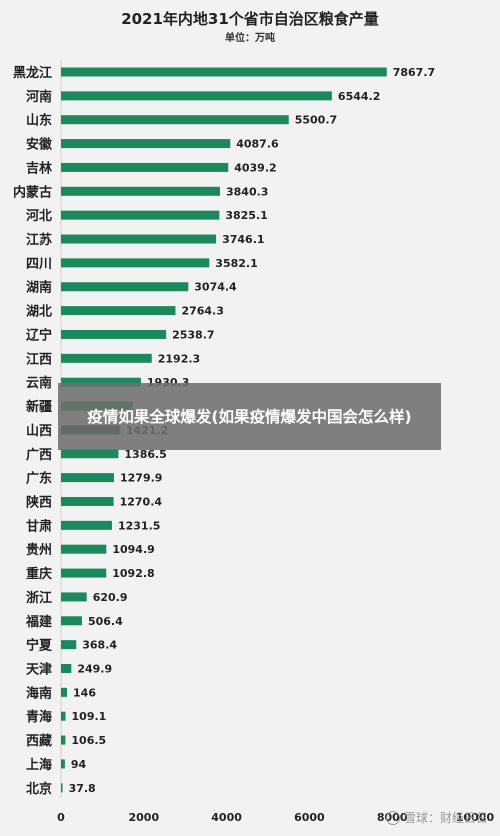 The height and width of the screenshot is (836, 500). What do you see at coordinates (39, 288) in the screenshot?
I see `category-label: 湖南` at bounding box center [39, 288].